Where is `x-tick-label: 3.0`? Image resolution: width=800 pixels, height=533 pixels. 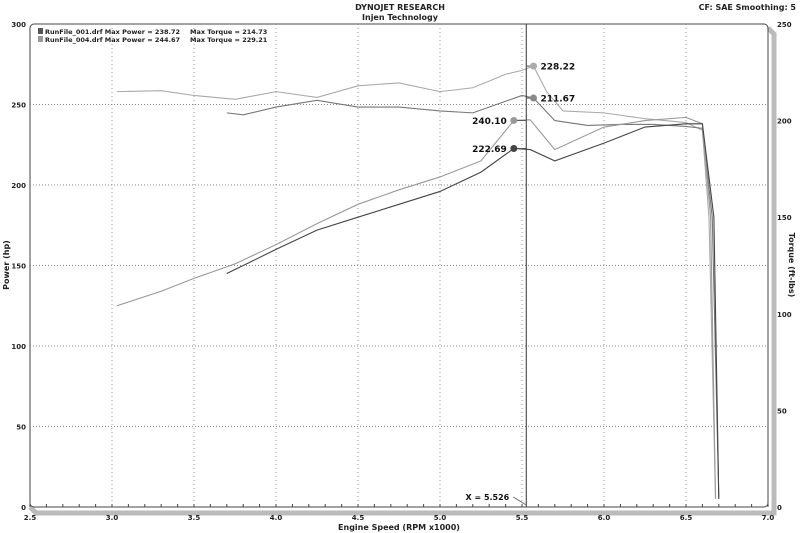 x-tick-label: 3.0 is located at coordinates (112, 518).